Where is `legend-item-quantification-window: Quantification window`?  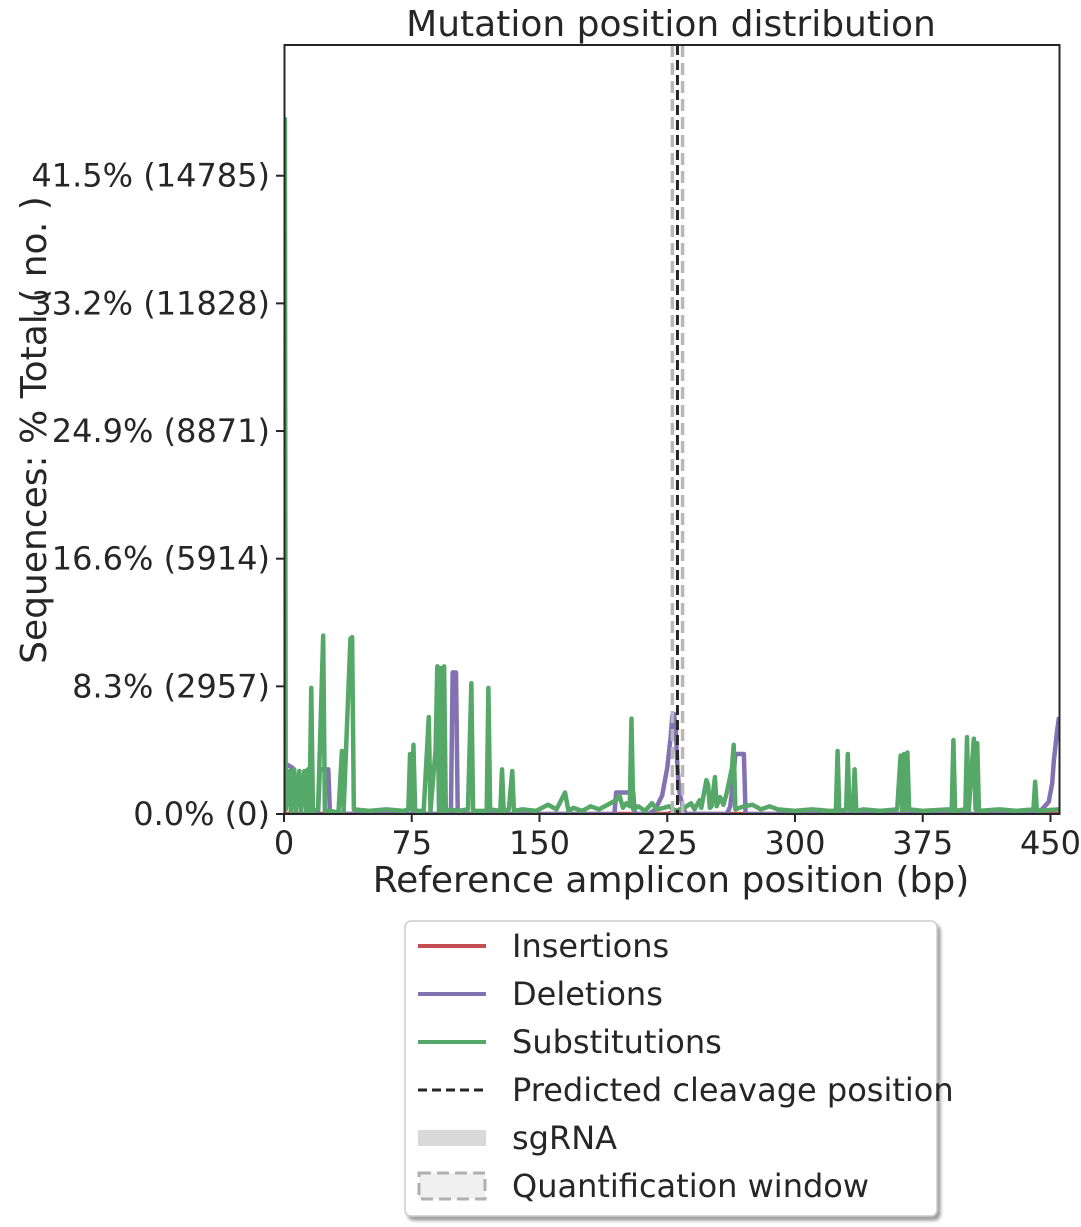
legend-item-quantification-window: Quantification window is located at coordinates (643, 1186).